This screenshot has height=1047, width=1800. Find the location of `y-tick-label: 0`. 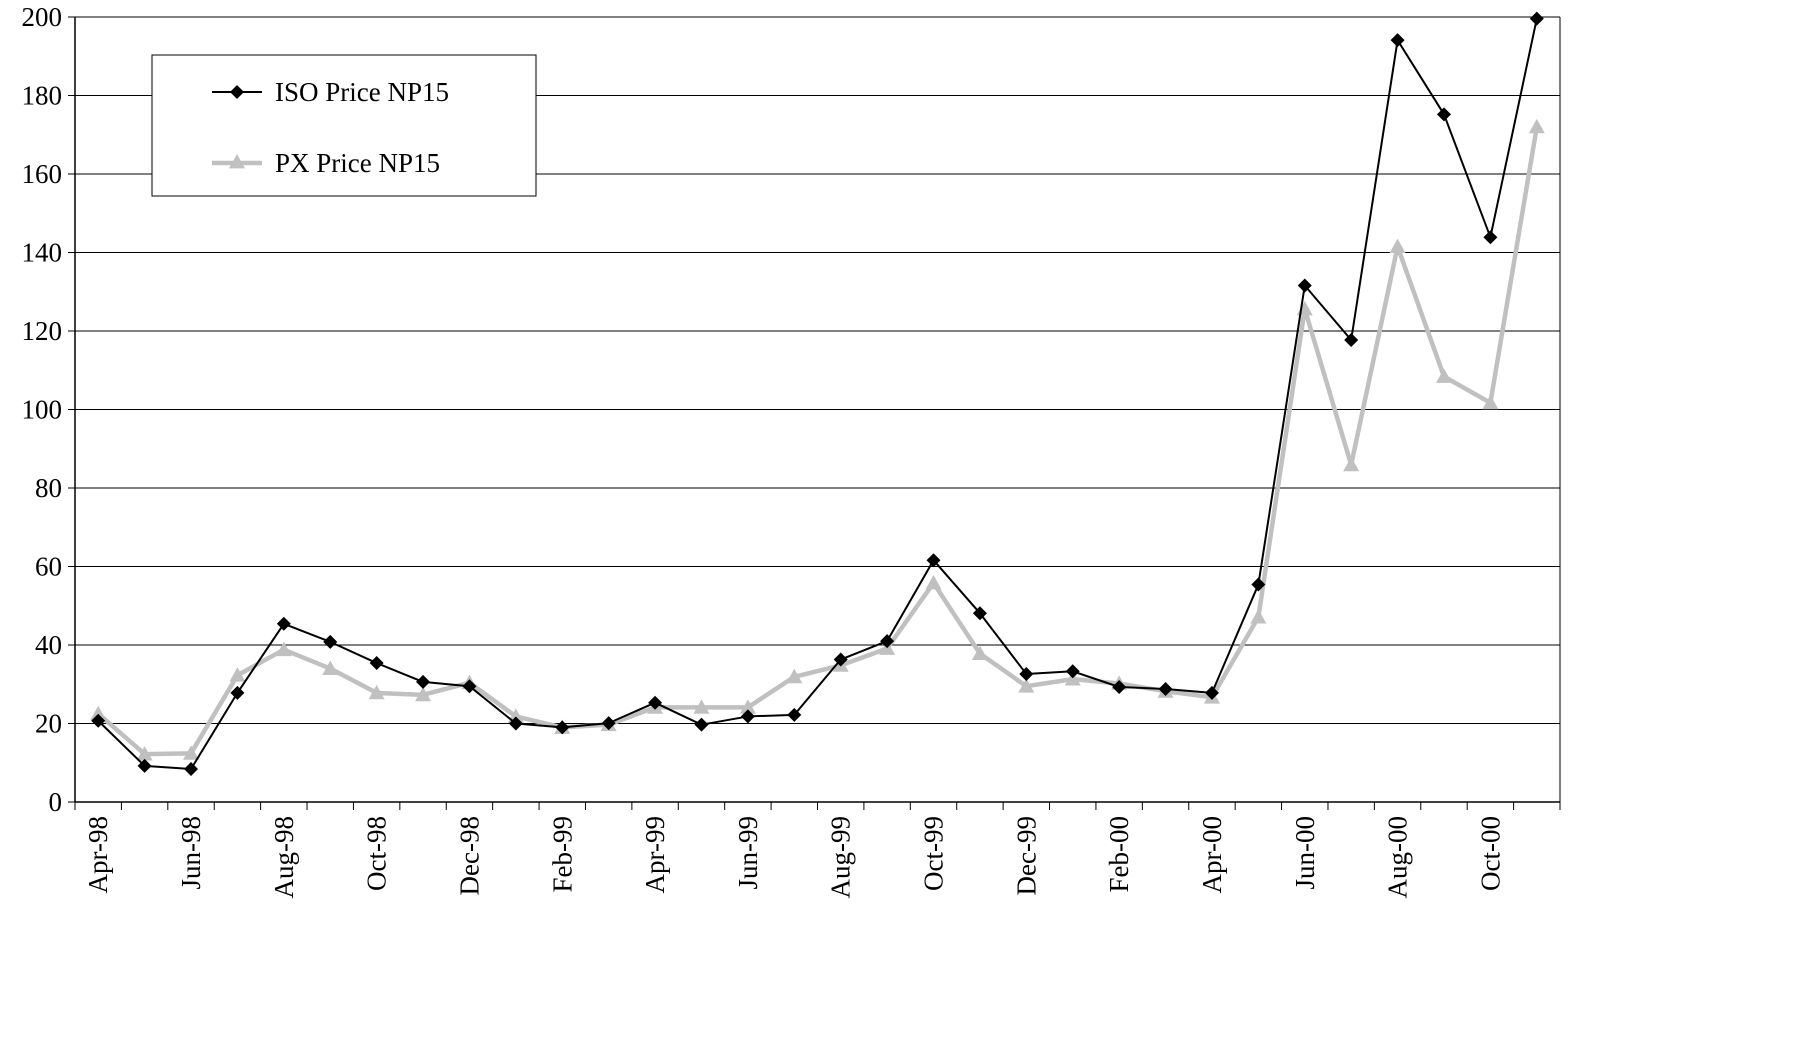

y-tick-label: 0 is located at coordinates (56, 802).